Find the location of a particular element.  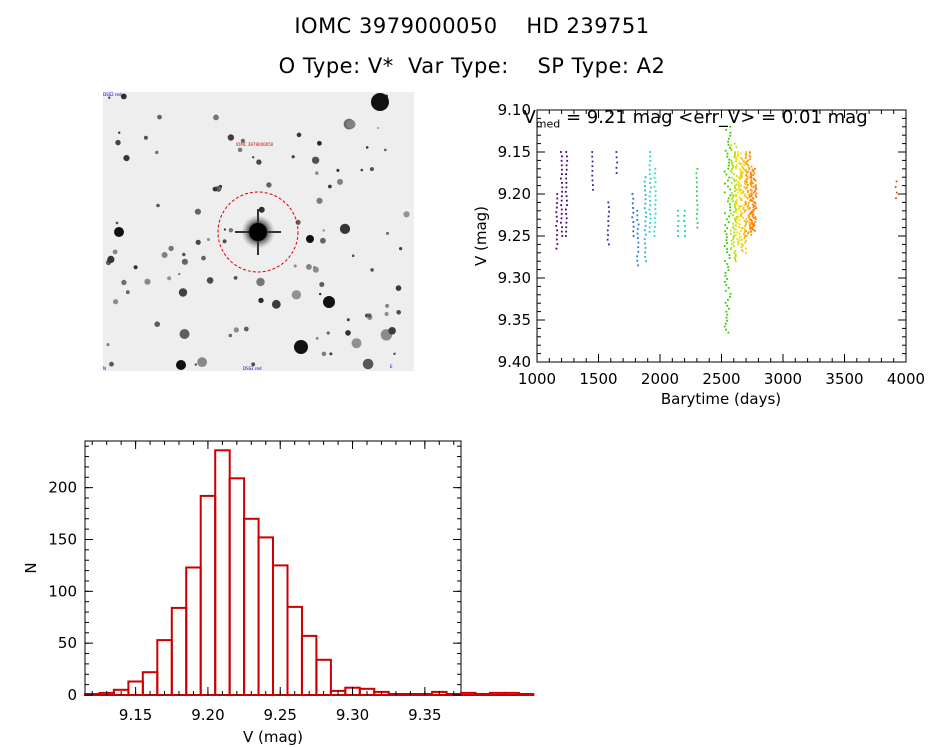

lc-ytick-label: 9.25 is located at coordinates (514, 236).